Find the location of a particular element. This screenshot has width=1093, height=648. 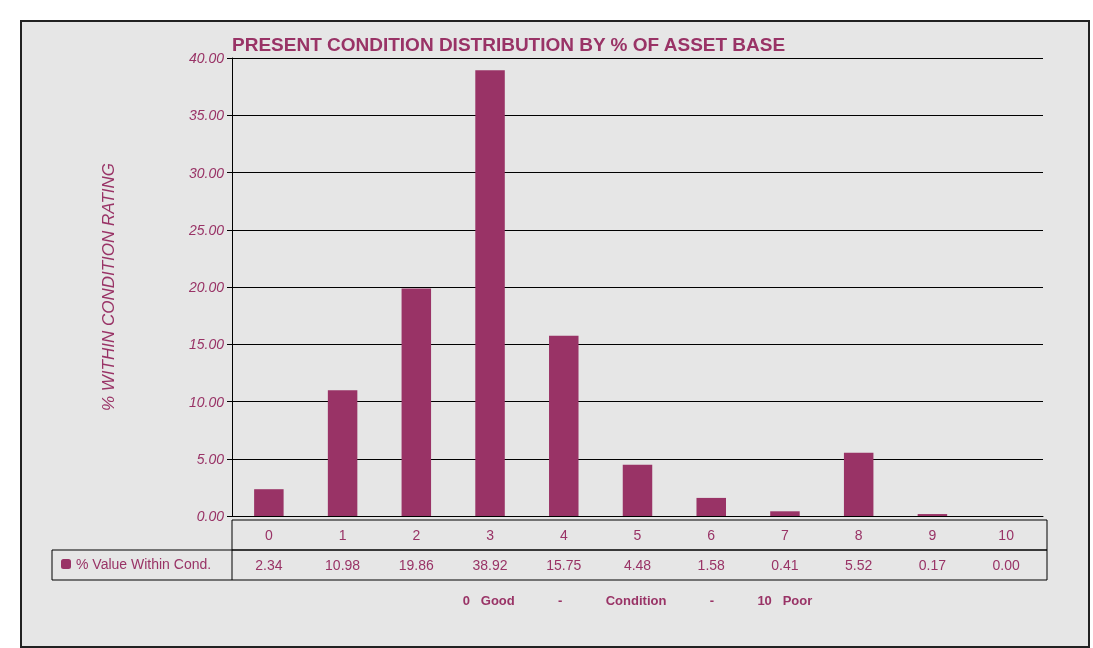

data-label: 1.58 is located at coordinates (711, 565).